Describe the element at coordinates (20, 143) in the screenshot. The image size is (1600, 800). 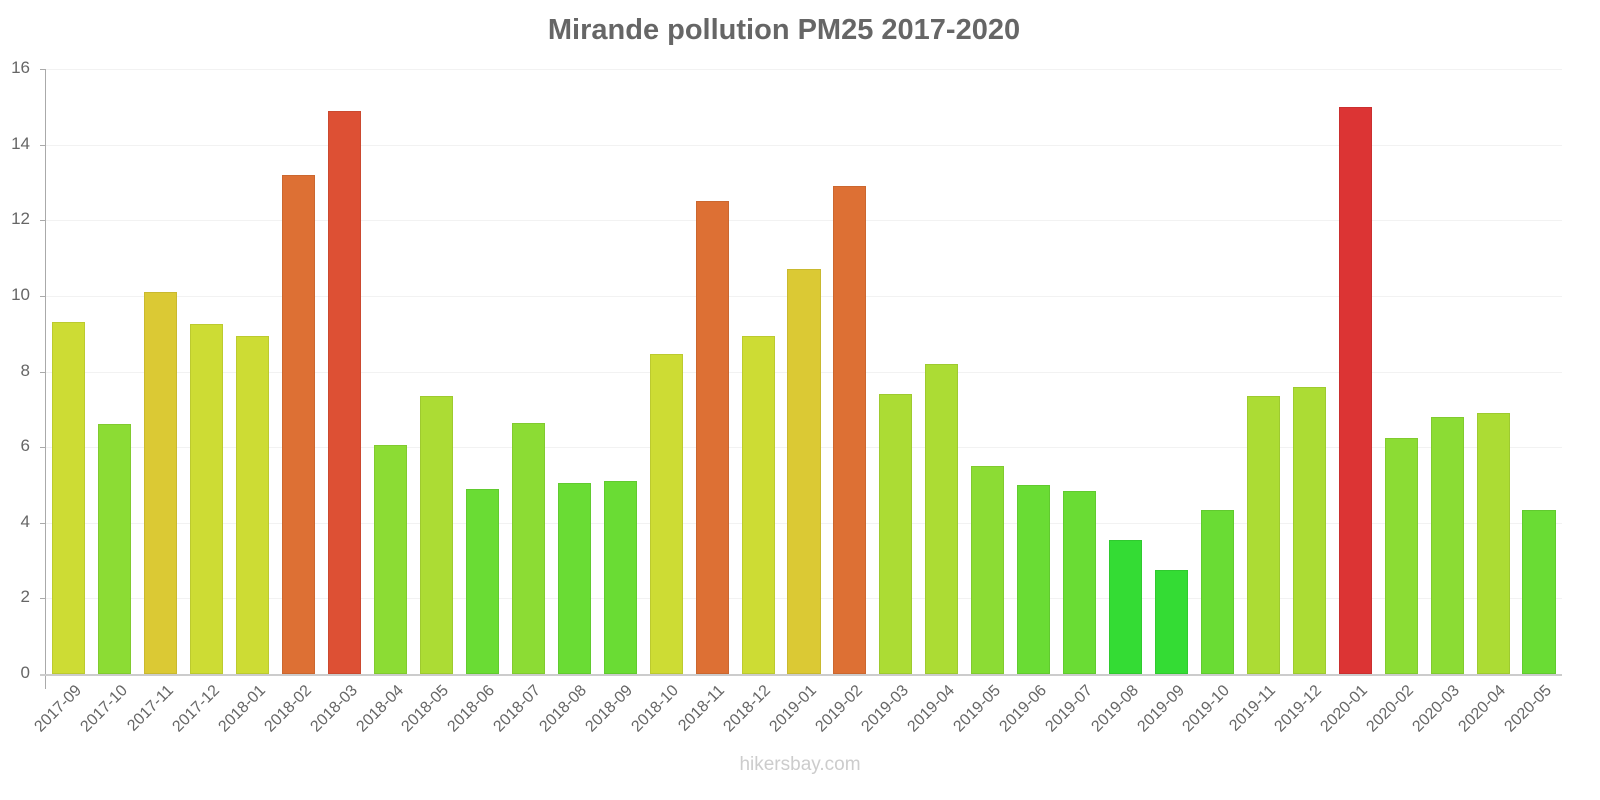
I see `y-tick-label: 14` at that location.